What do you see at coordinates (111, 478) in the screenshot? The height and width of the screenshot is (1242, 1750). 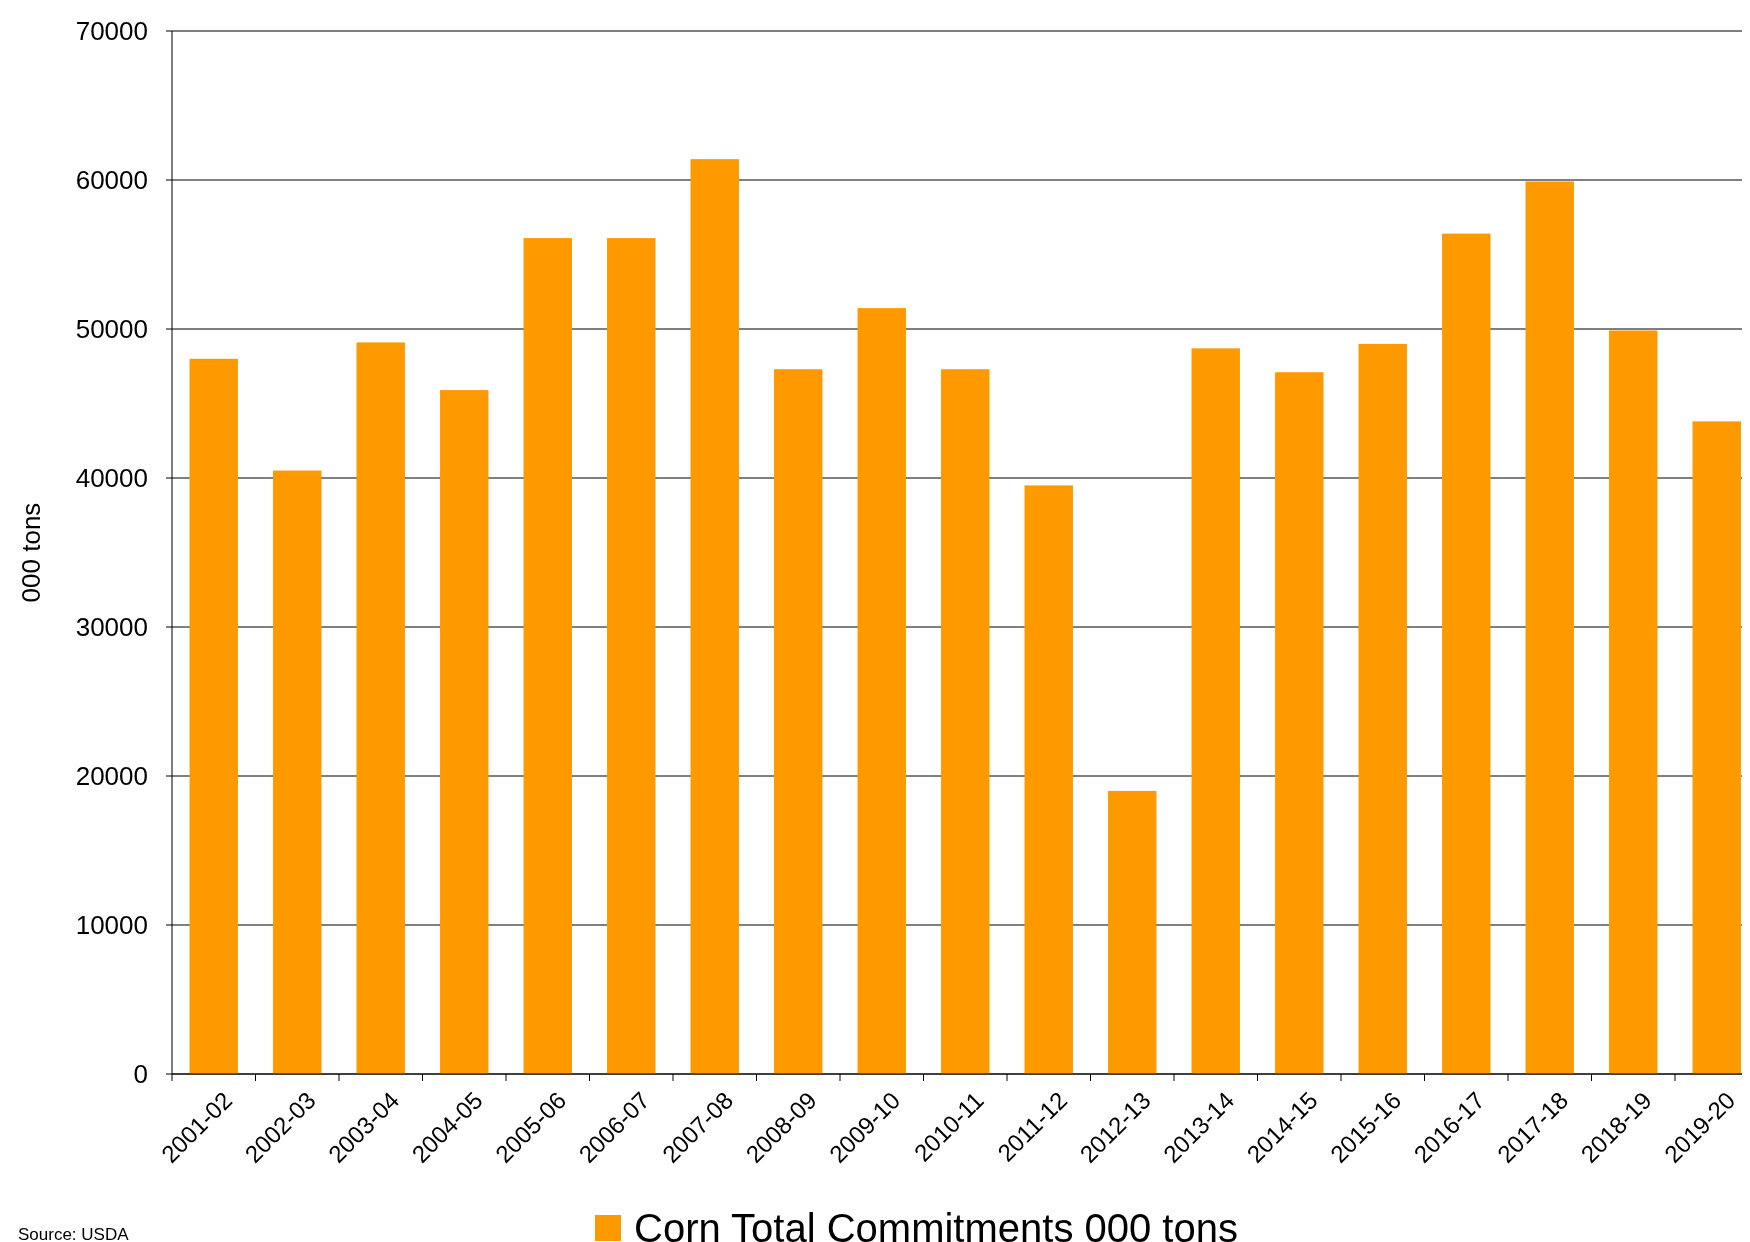 I see `y-tick-label: 40000` at bounding box center [111, 478].